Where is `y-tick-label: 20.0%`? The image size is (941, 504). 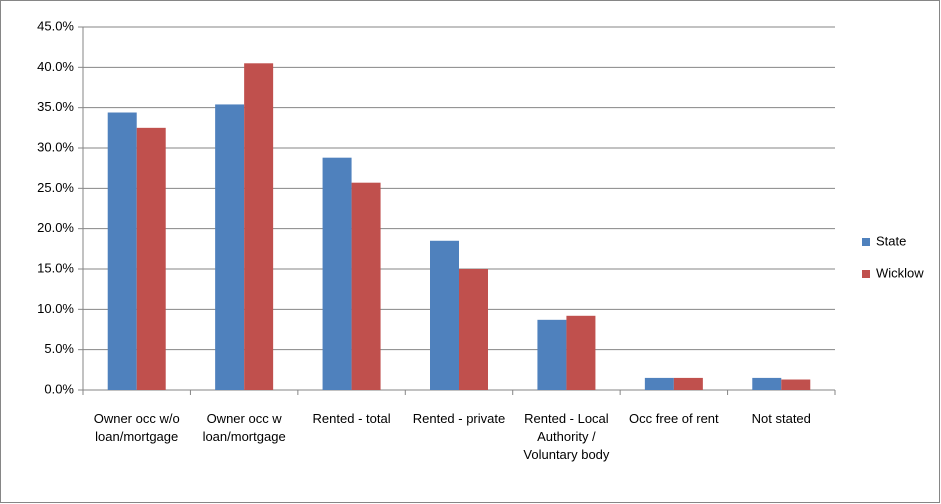
y-tick-label: 20.0% is located at coordinates (55, 227).